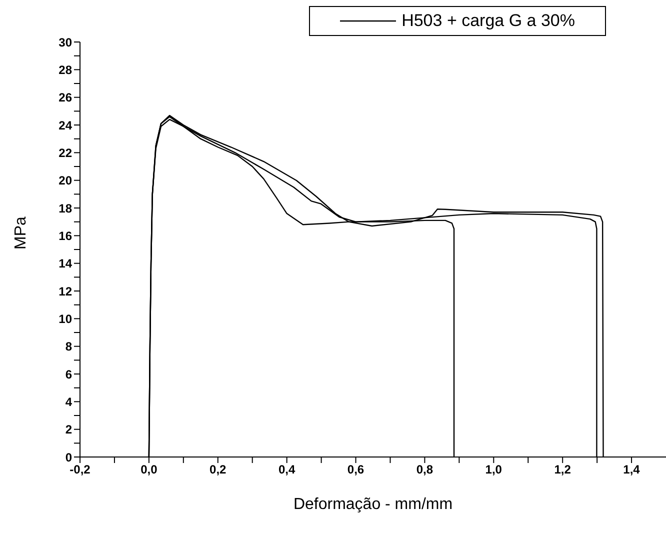  Describe the element at coordinates (488, 21) in the screenshot. I see `legend-label: H503 + carga G a 30%` at that location.